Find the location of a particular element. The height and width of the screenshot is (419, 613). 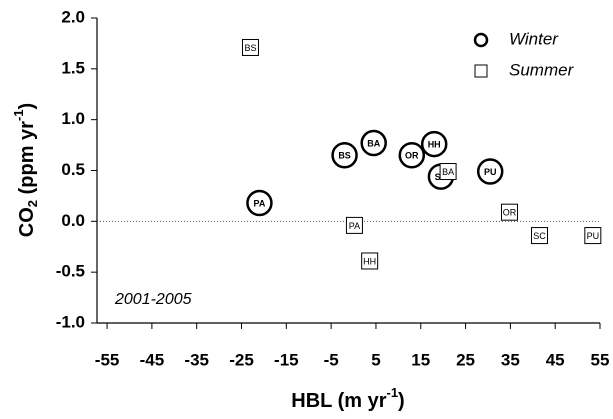

y-title-end: ) is located at coordinates (27, 106).